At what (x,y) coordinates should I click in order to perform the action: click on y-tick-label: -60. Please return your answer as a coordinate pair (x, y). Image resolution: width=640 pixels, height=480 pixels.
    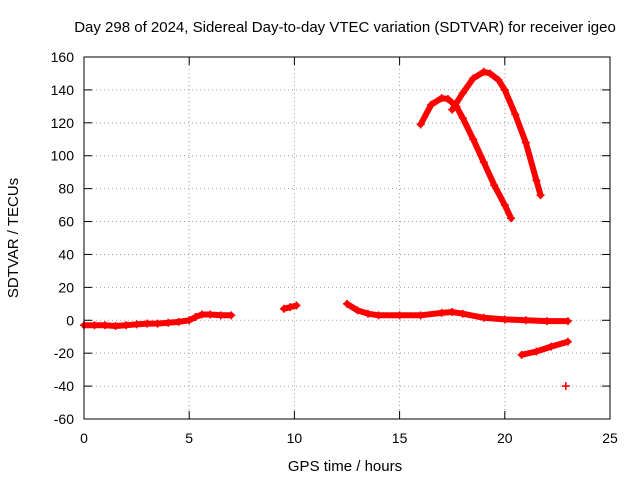
    Looking at the image, I should click on (64, 419).